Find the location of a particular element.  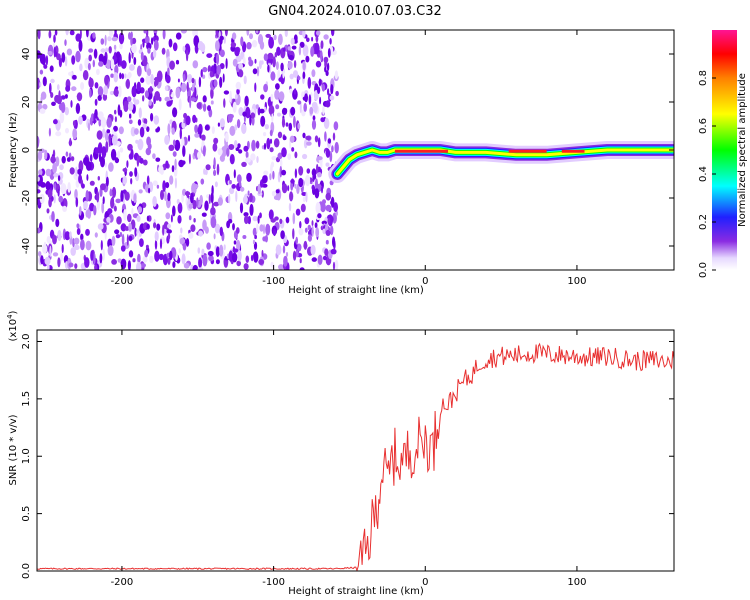

x-tick-label: -100 is located at coordinates (273, 281).